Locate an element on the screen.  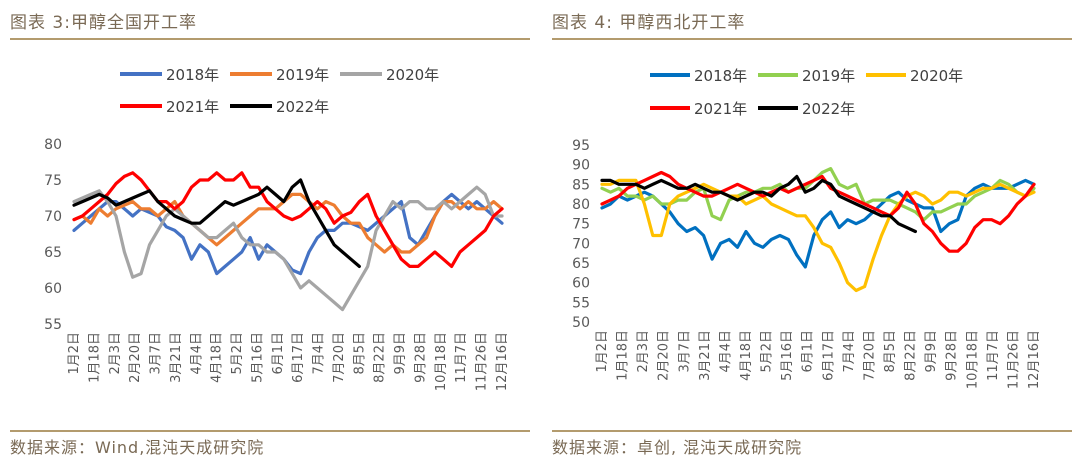
chart1-legend-label-2: 2020年 is located at coordinates (936, 76).